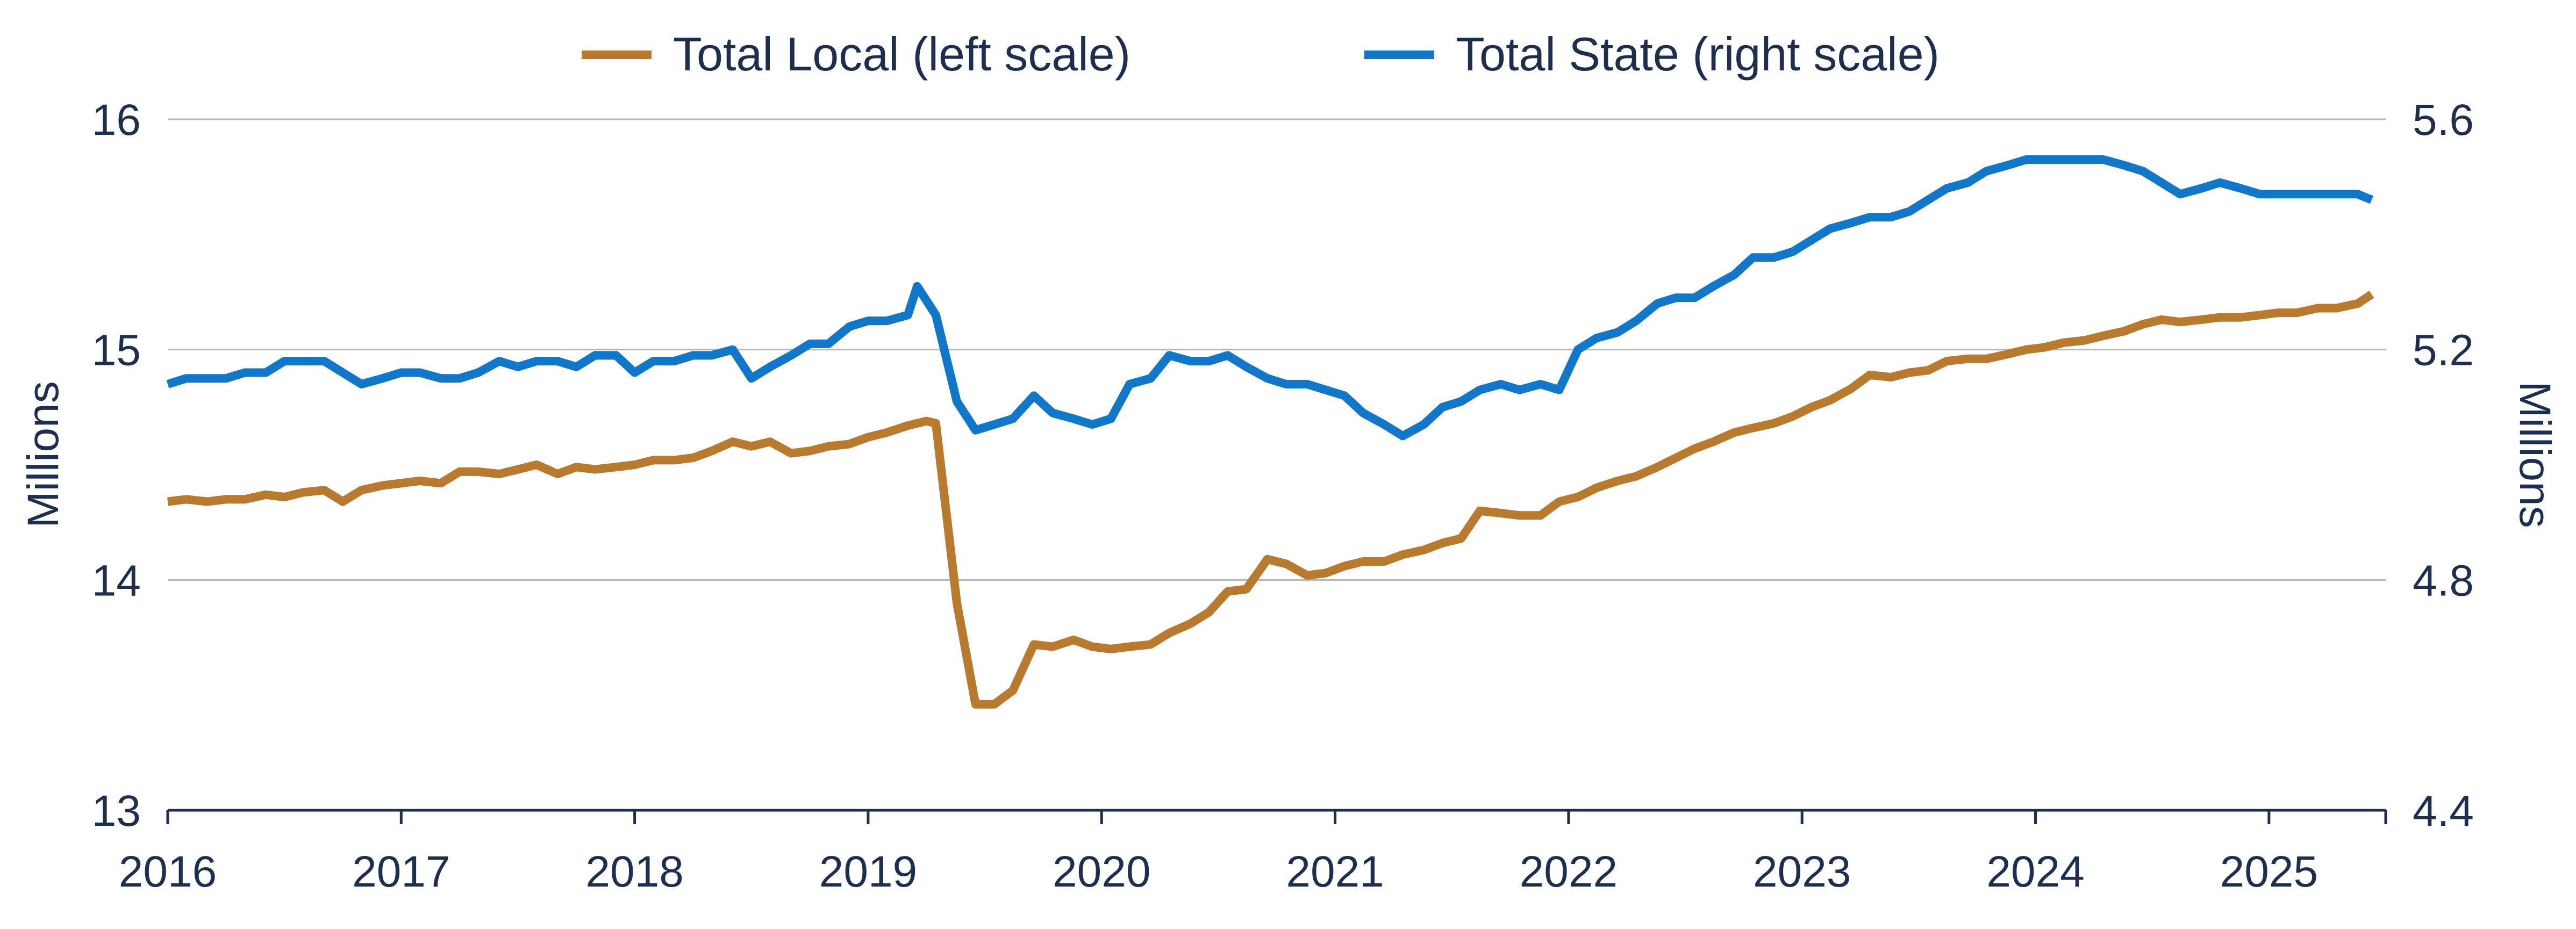 The height and width of the screenshot is (929, 2576). What do you see at coordinates (1101, 871) in the screenshot?
I see `x-tick-label: 2020` at bounding box center [1101, 871].